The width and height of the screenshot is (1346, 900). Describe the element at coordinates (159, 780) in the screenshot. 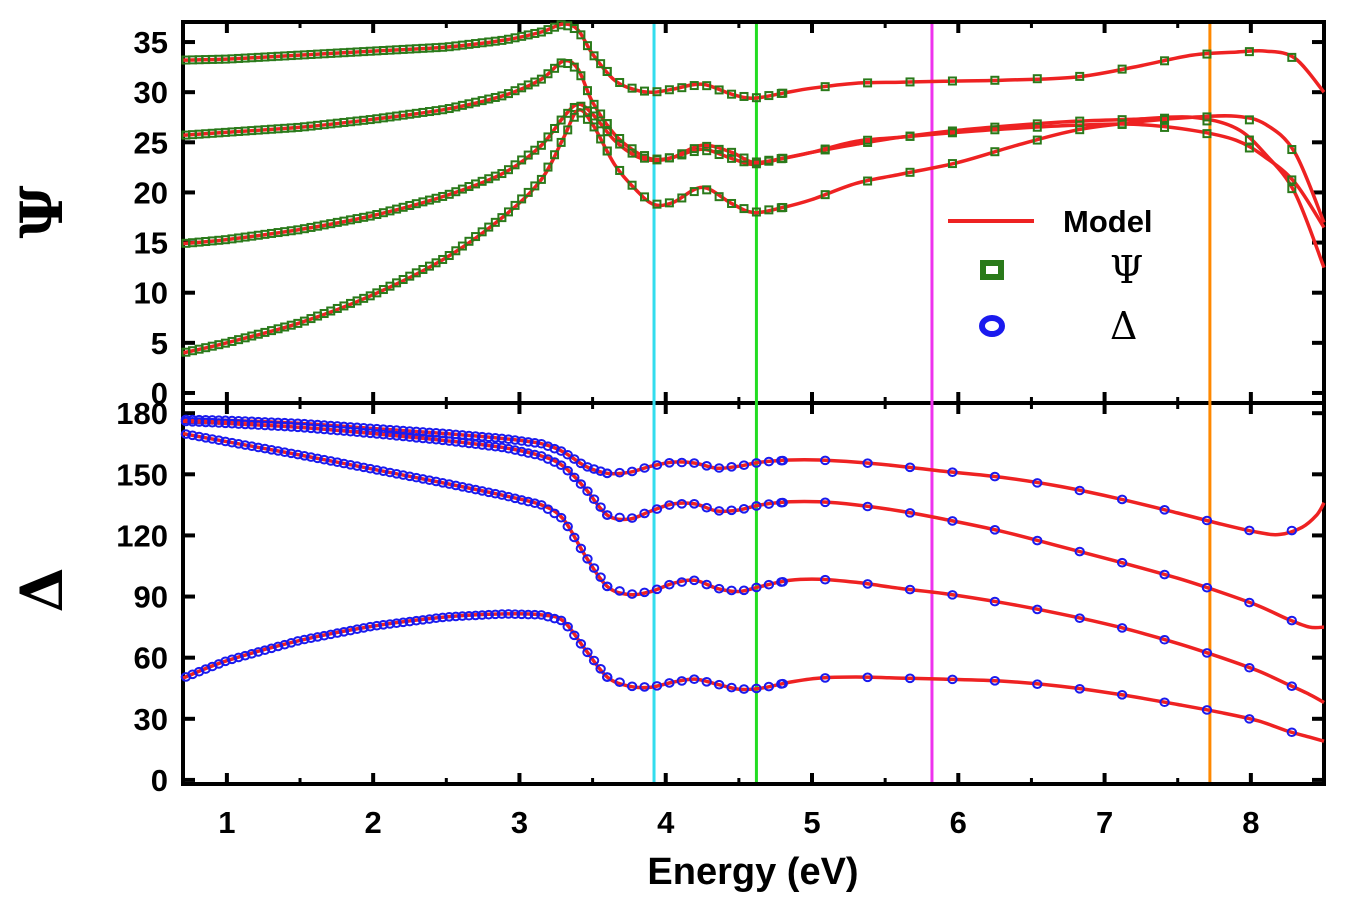

I see `delta-y-tick-label-0: 0` at that location.